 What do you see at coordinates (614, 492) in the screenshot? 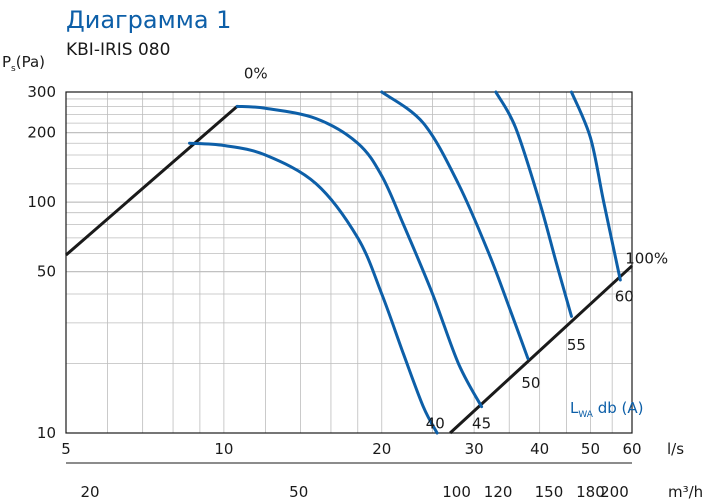
I see `secondary-x-tick-label: 200` at bounding box center [614, 492].